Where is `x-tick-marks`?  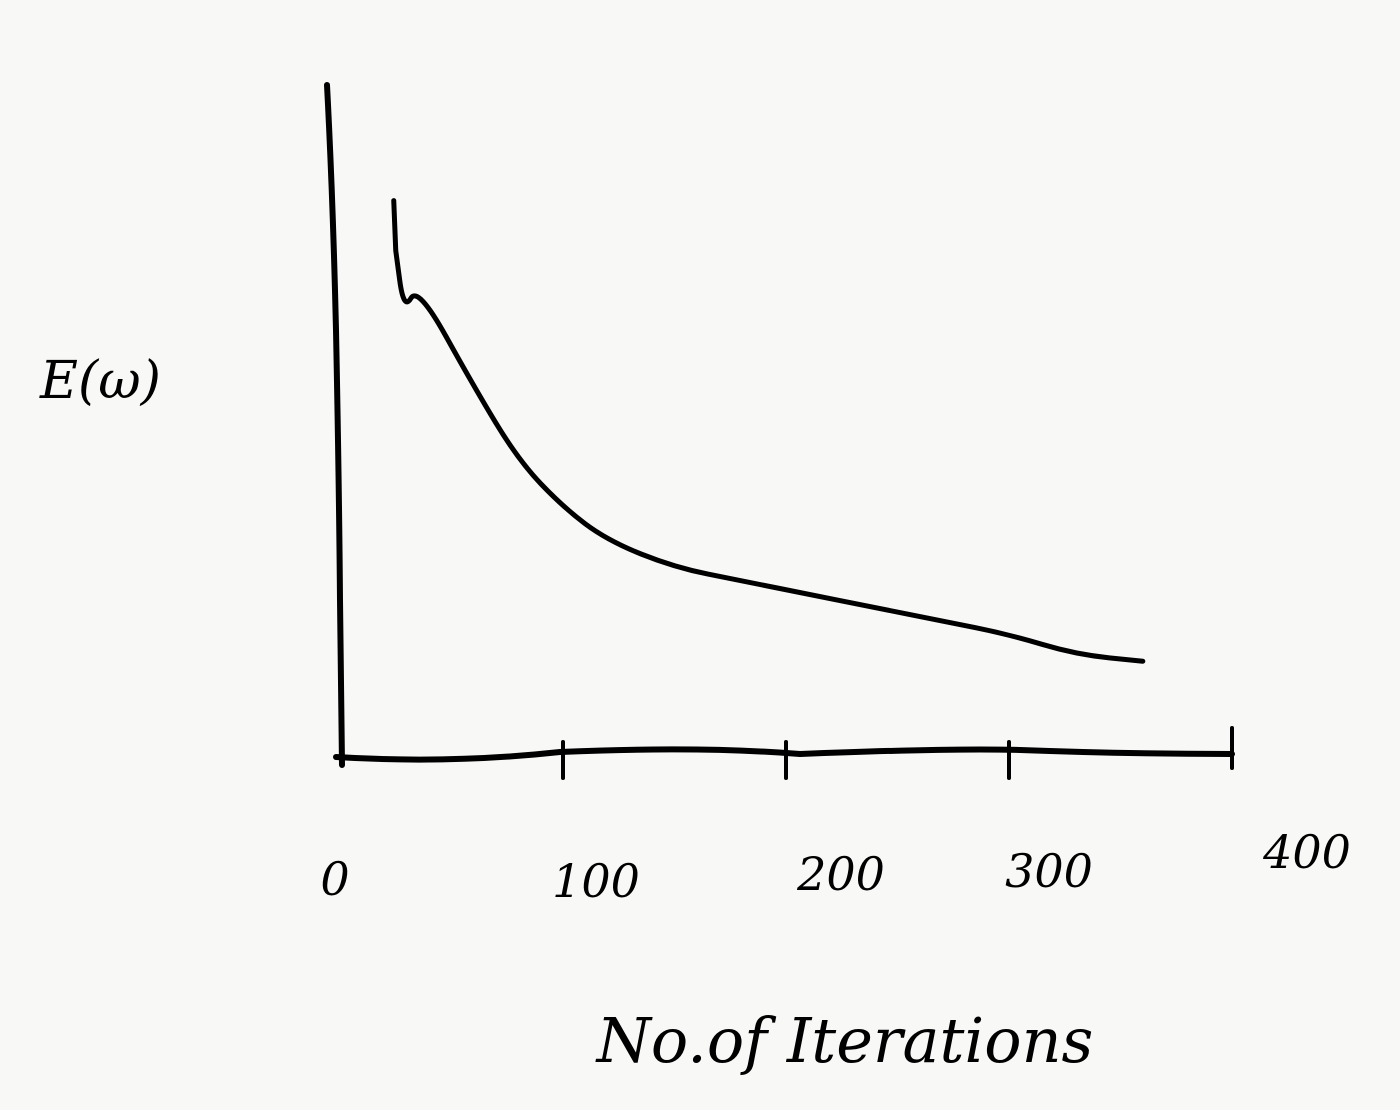 x-tick-marks is located at coordinates (897, 753).